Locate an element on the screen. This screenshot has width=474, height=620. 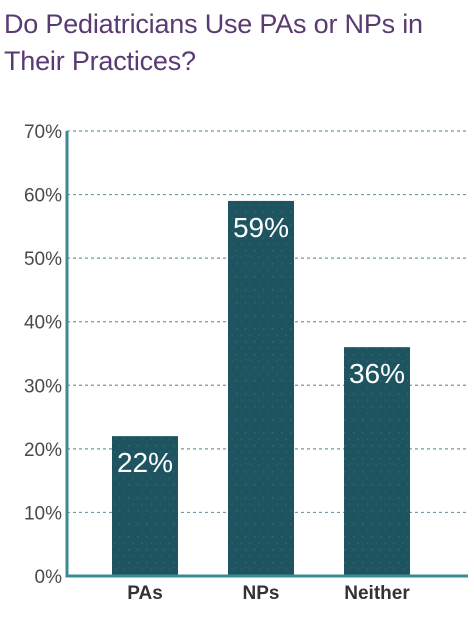
y-tick-label: 50% is located at coordinates (43, 259).